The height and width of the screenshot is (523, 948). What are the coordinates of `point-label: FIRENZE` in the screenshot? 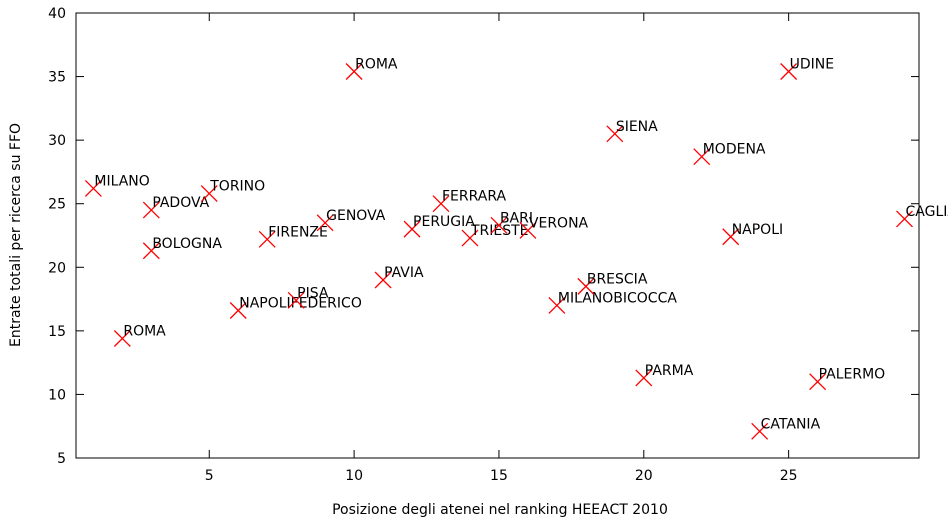 It's located at (298, 232).